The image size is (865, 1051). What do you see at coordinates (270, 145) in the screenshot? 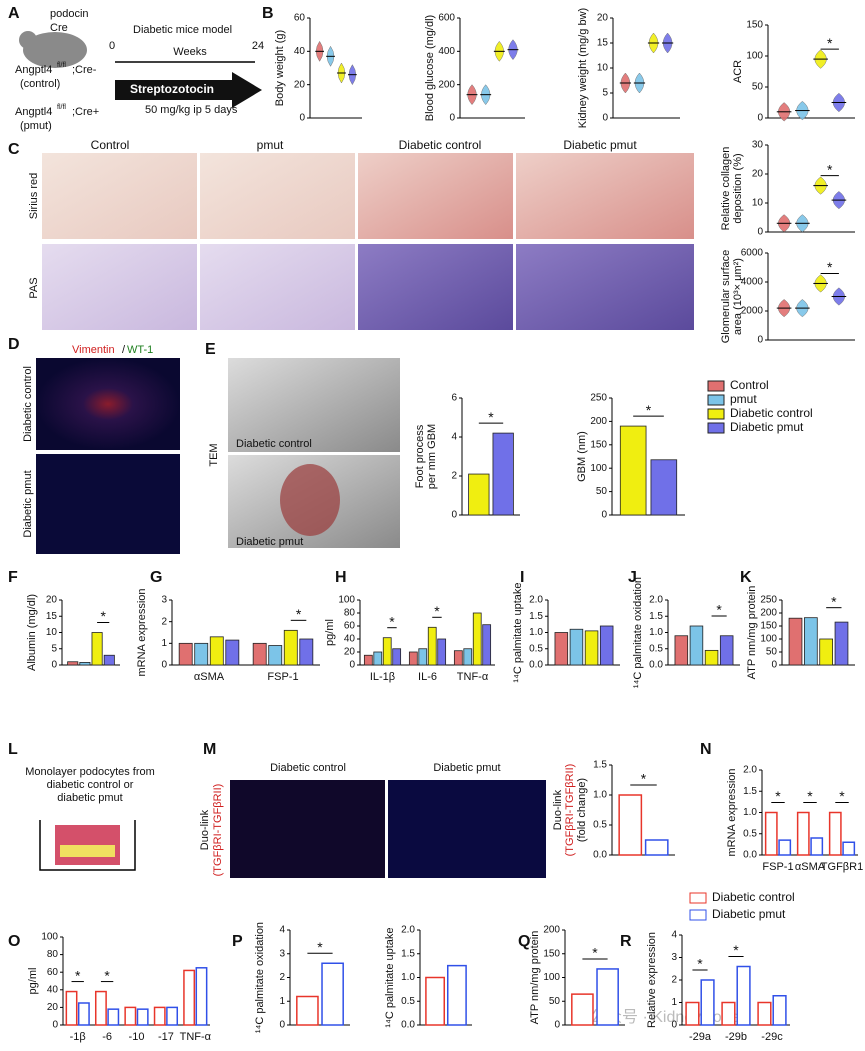
I see `column-label: pmut` at bounding box center [270, 145].